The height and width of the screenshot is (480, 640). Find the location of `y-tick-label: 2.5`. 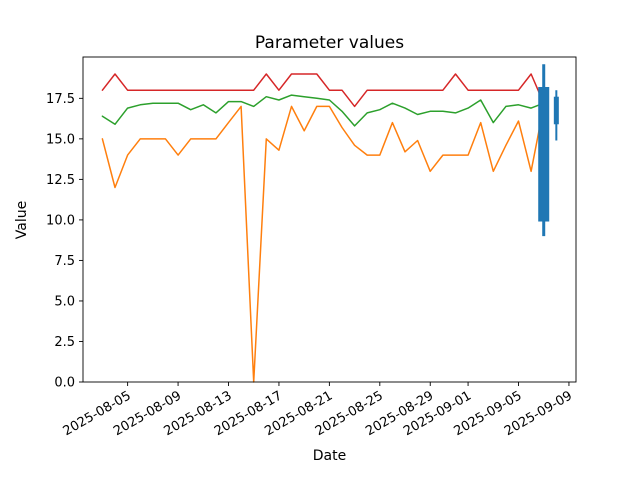

y-tick-label: 2.5 is located at coordinates (64, 342).